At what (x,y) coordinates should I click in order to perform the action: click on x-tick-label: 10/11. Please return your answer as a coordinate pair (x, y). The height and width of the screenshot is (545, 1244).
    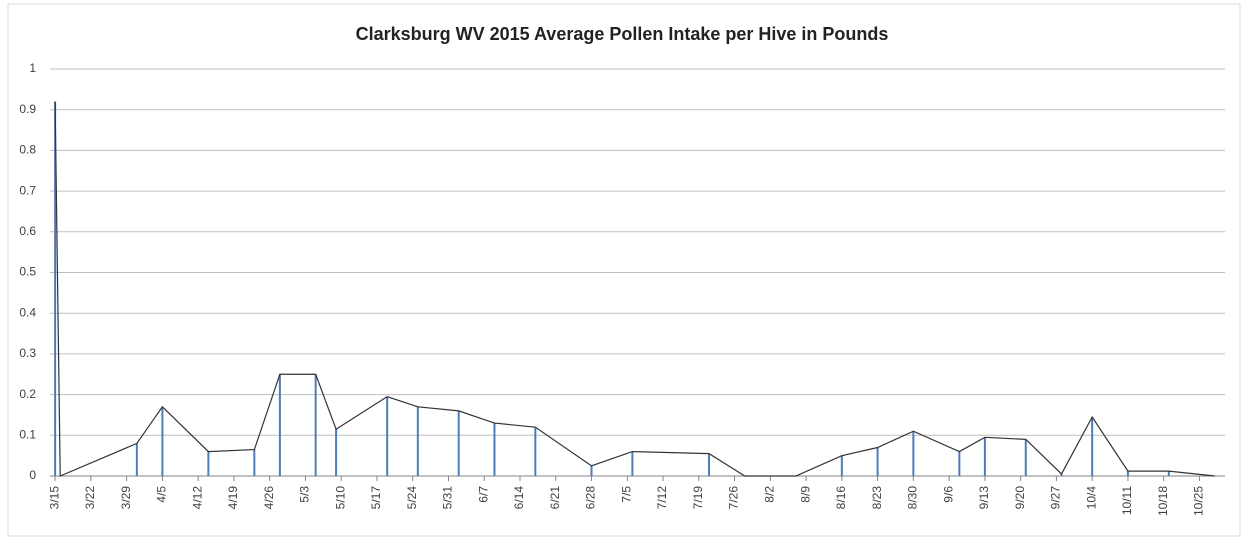
    Looking at the image, I should click on (1127, 500).